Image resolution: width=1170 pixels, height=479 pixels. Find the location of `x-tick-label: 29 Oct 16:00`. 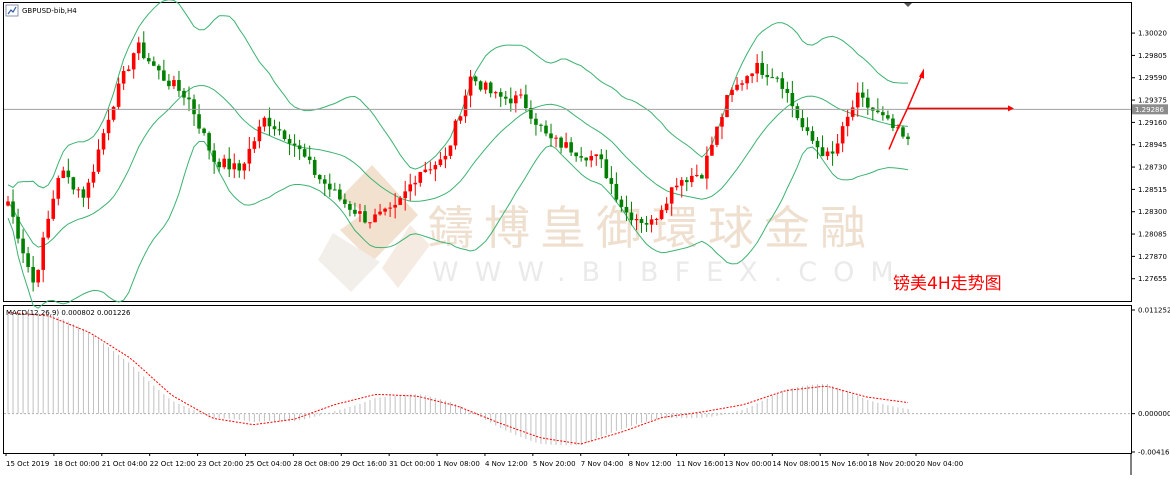

x-tick-label: 29 Oct 16:00 is located at coordinates (364, 464).